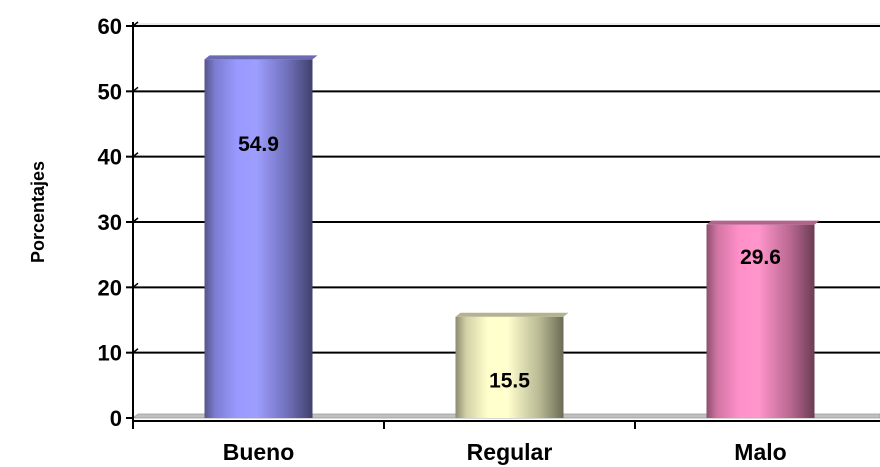  Describe the element at coordinates (110, 222) in the screenshot. I see `y-tick-label: 30` at that location.